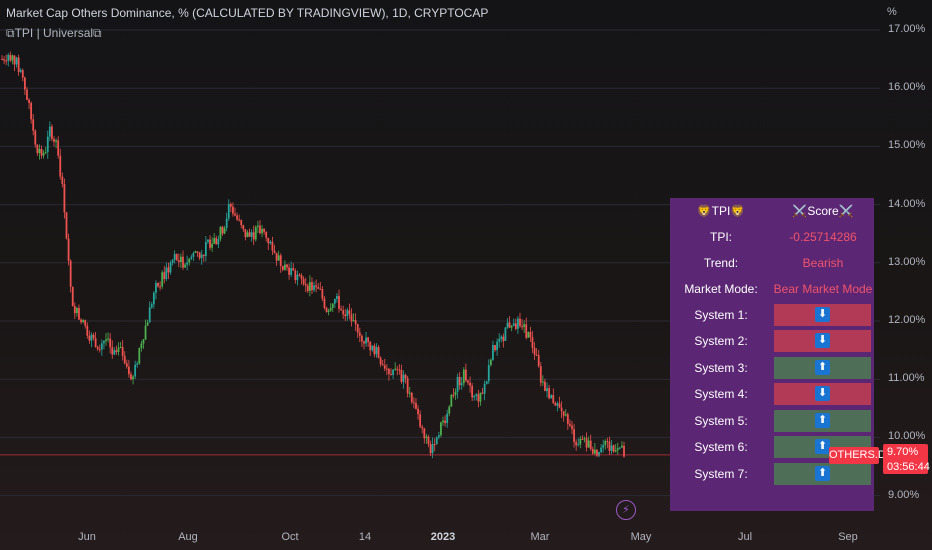 The width and height of the screenshot is (932, 550). What do you see at coordinates (822, 368) in the screenshot?
I see `system-signal-cell: ⬆` at bounding box center [822, 368].